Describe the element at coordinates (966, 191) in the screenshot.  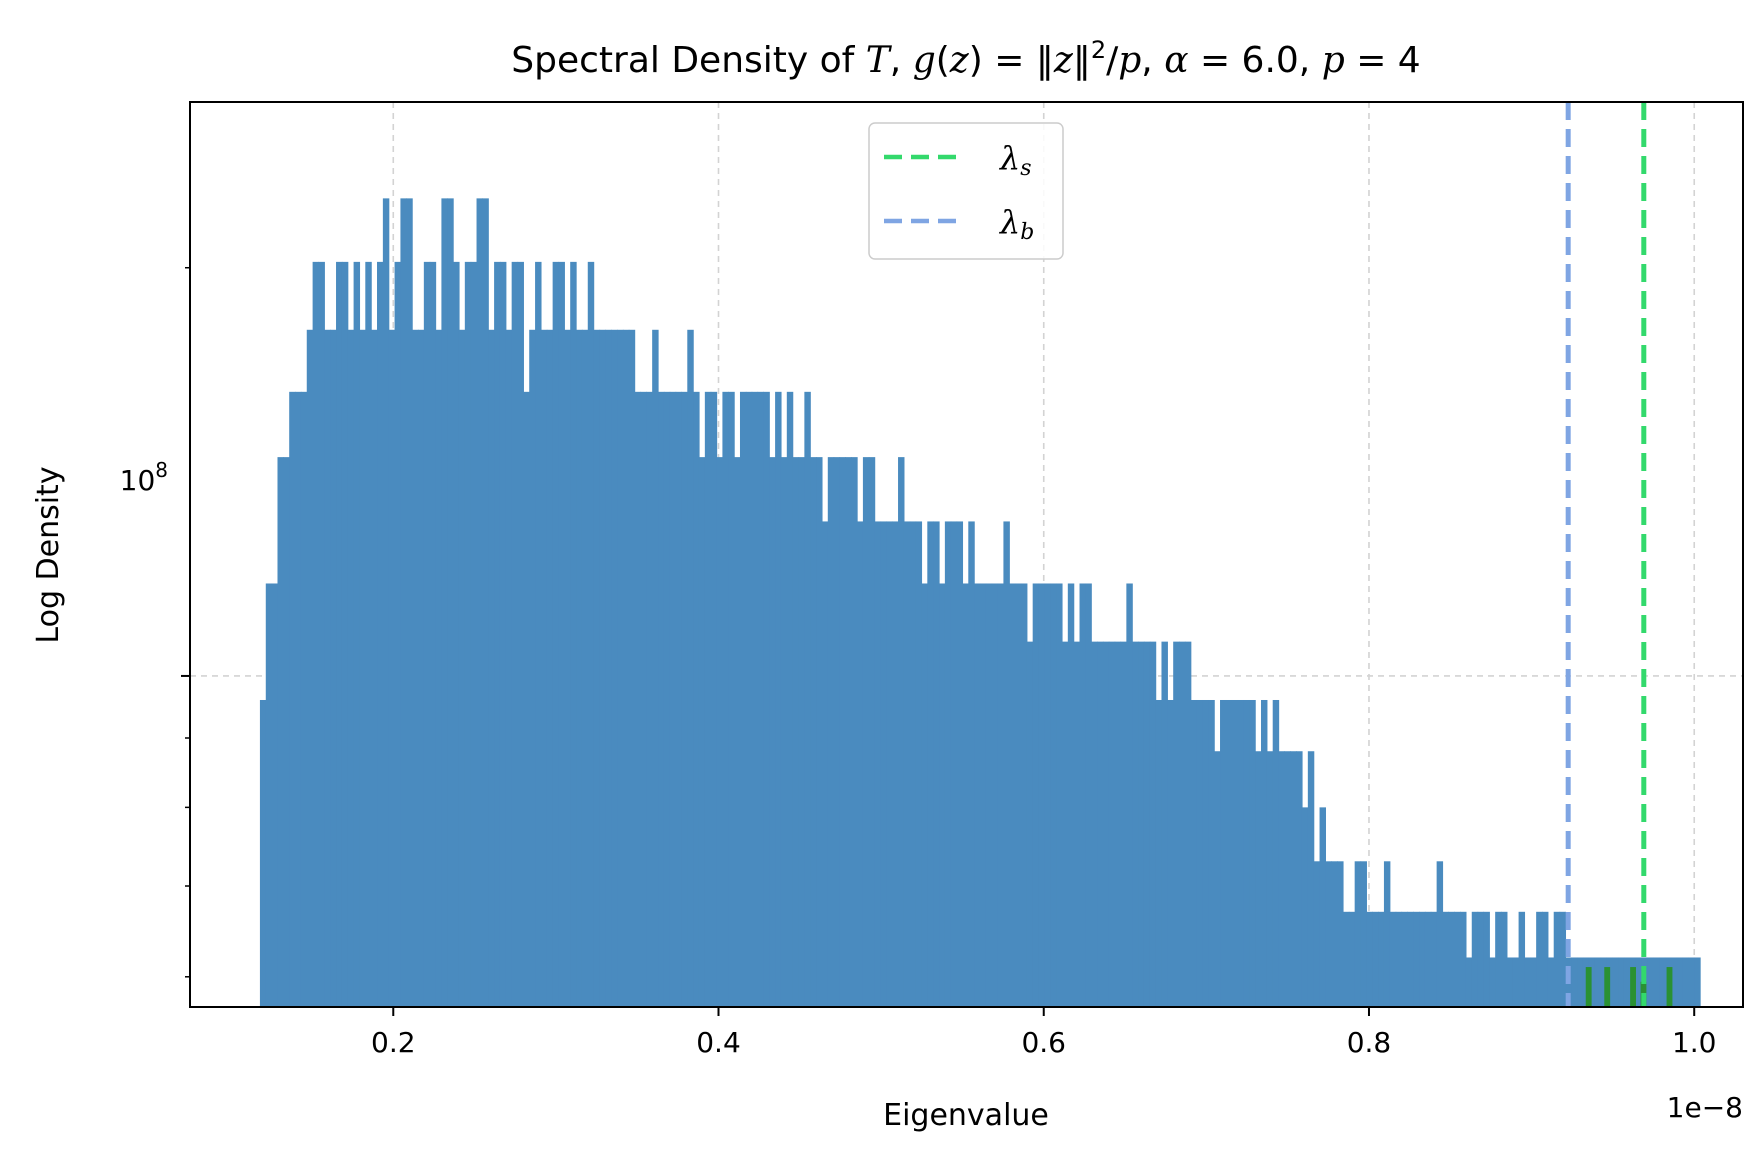
I see `legend: λs λb` at that location.